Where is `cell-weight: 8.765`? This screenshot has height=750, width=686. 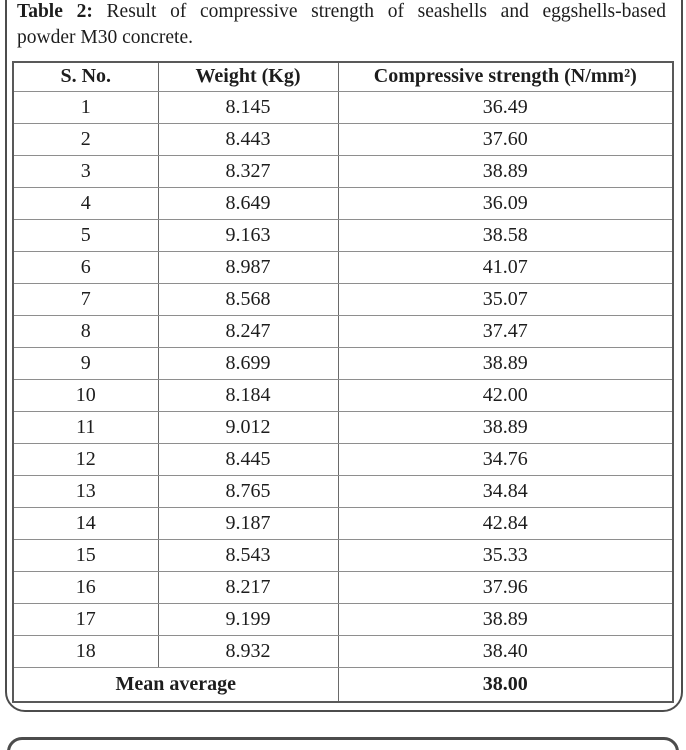 cell-weight: 8.765 is located at coordinates (248, 491).